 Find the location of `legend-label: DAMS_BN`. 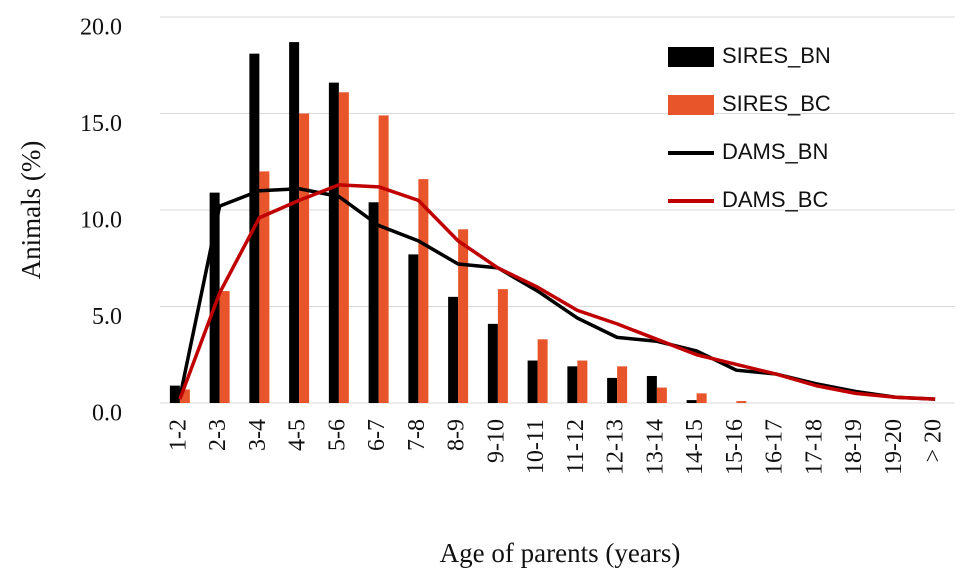

legend-label: DAMS_BN is located at coordinates (775, 151).